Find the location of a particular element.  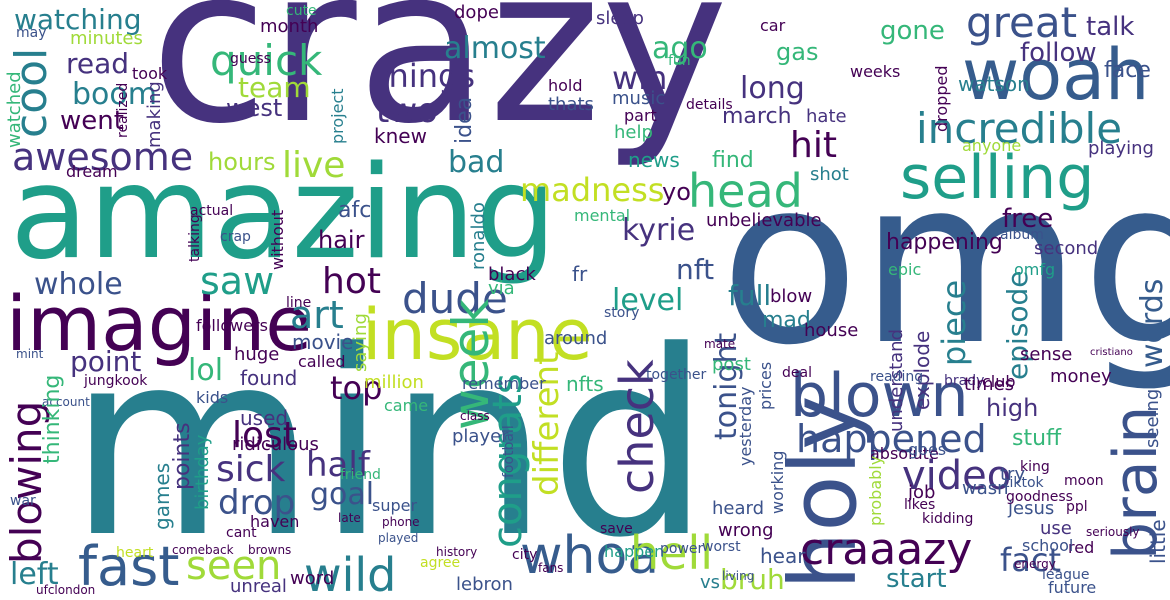

word-saying: saying is located at coordinates (360, 342).